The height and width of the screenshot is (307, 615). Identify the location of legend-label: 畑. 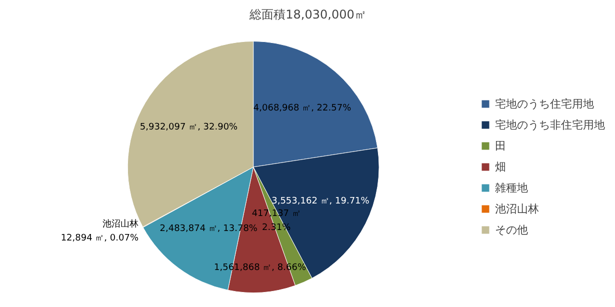
(501, 166).